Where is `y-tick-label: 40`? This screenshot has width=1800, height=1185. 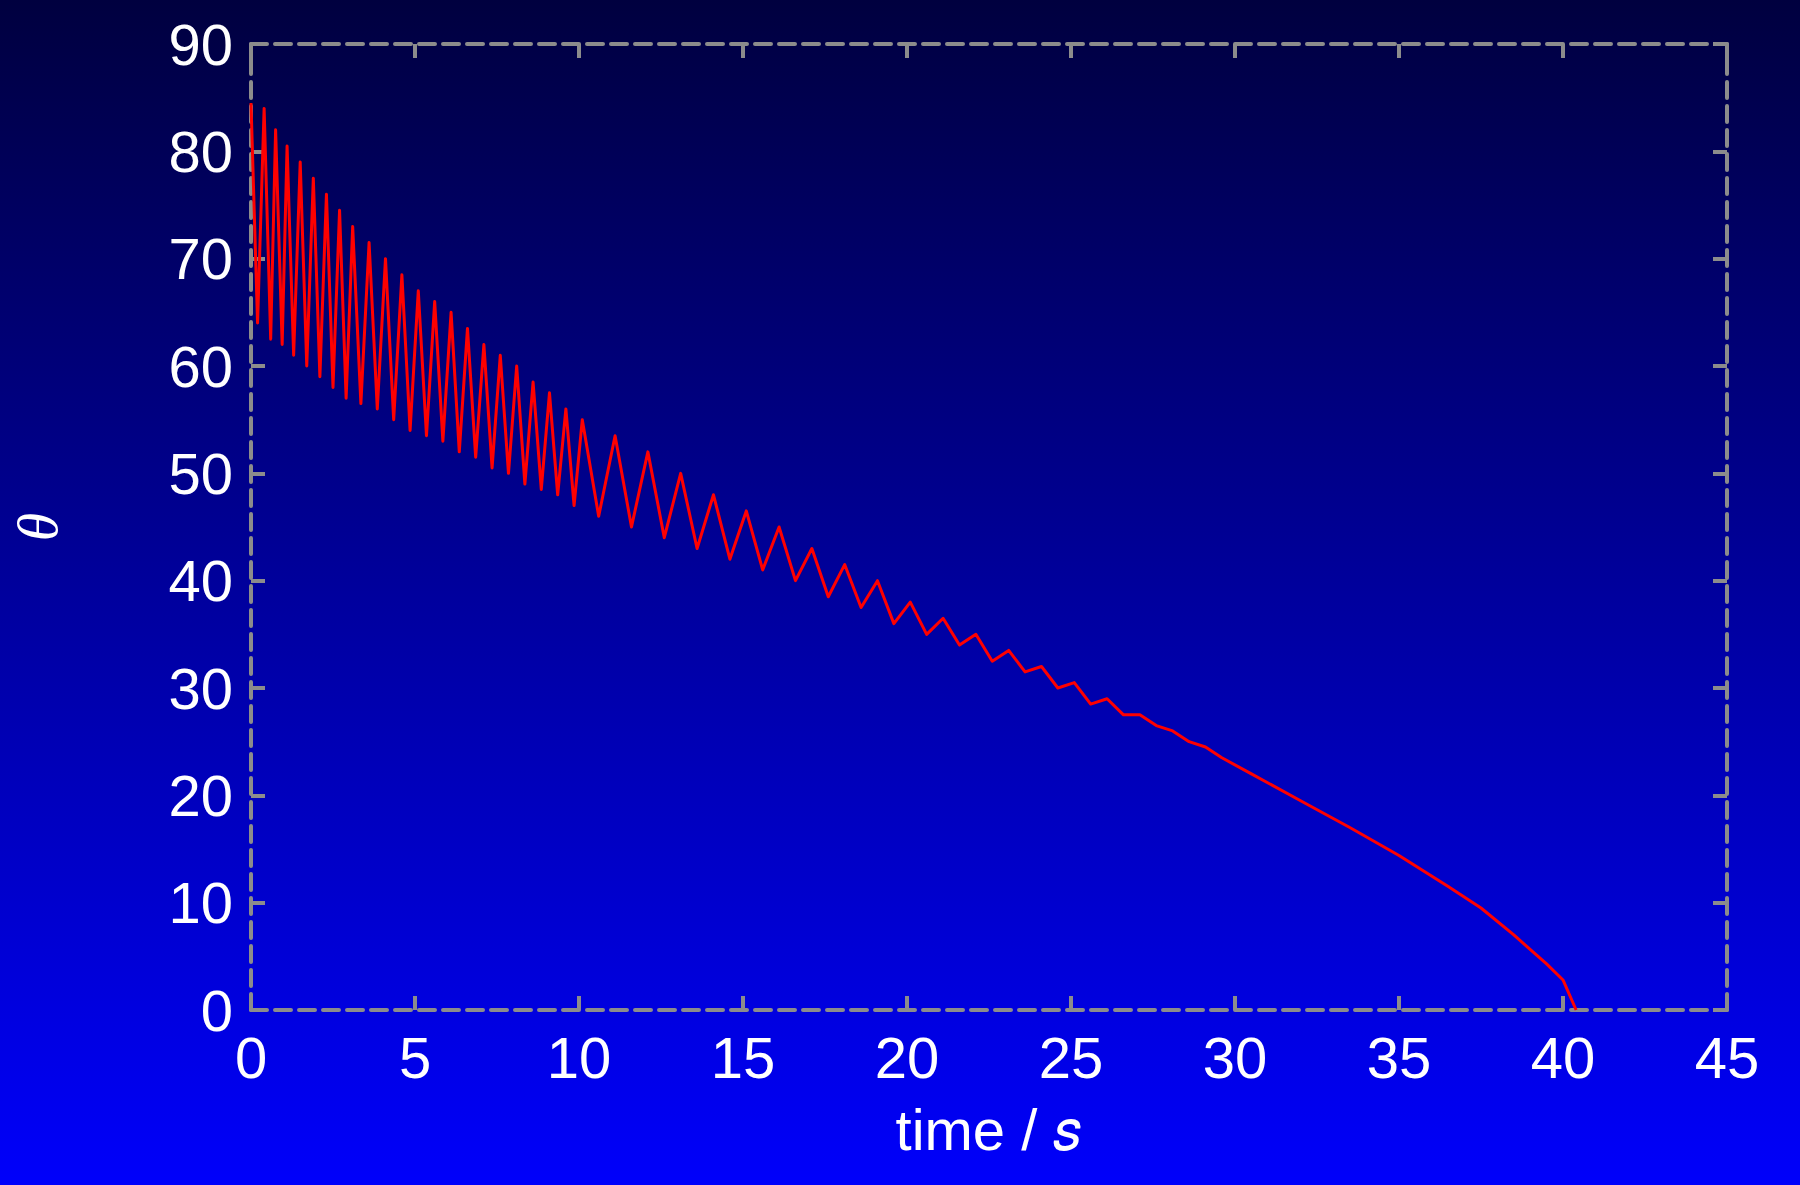 y-tick-label: 40 is located at coordinates (200, 581).